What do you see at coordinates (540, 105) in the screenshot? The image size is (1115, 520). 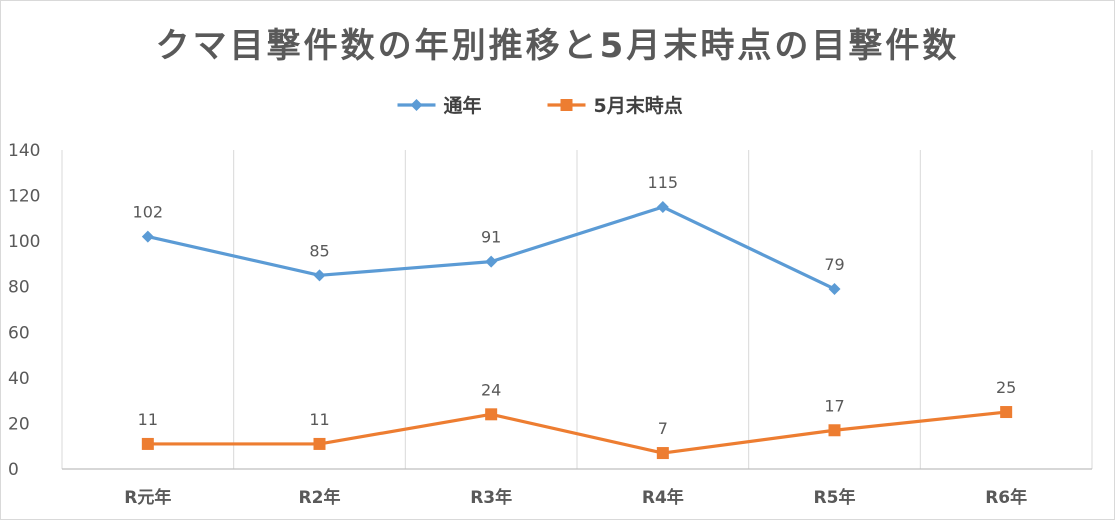 I see `legend: 通年 5月末時点` at bounding box center [540, 105].